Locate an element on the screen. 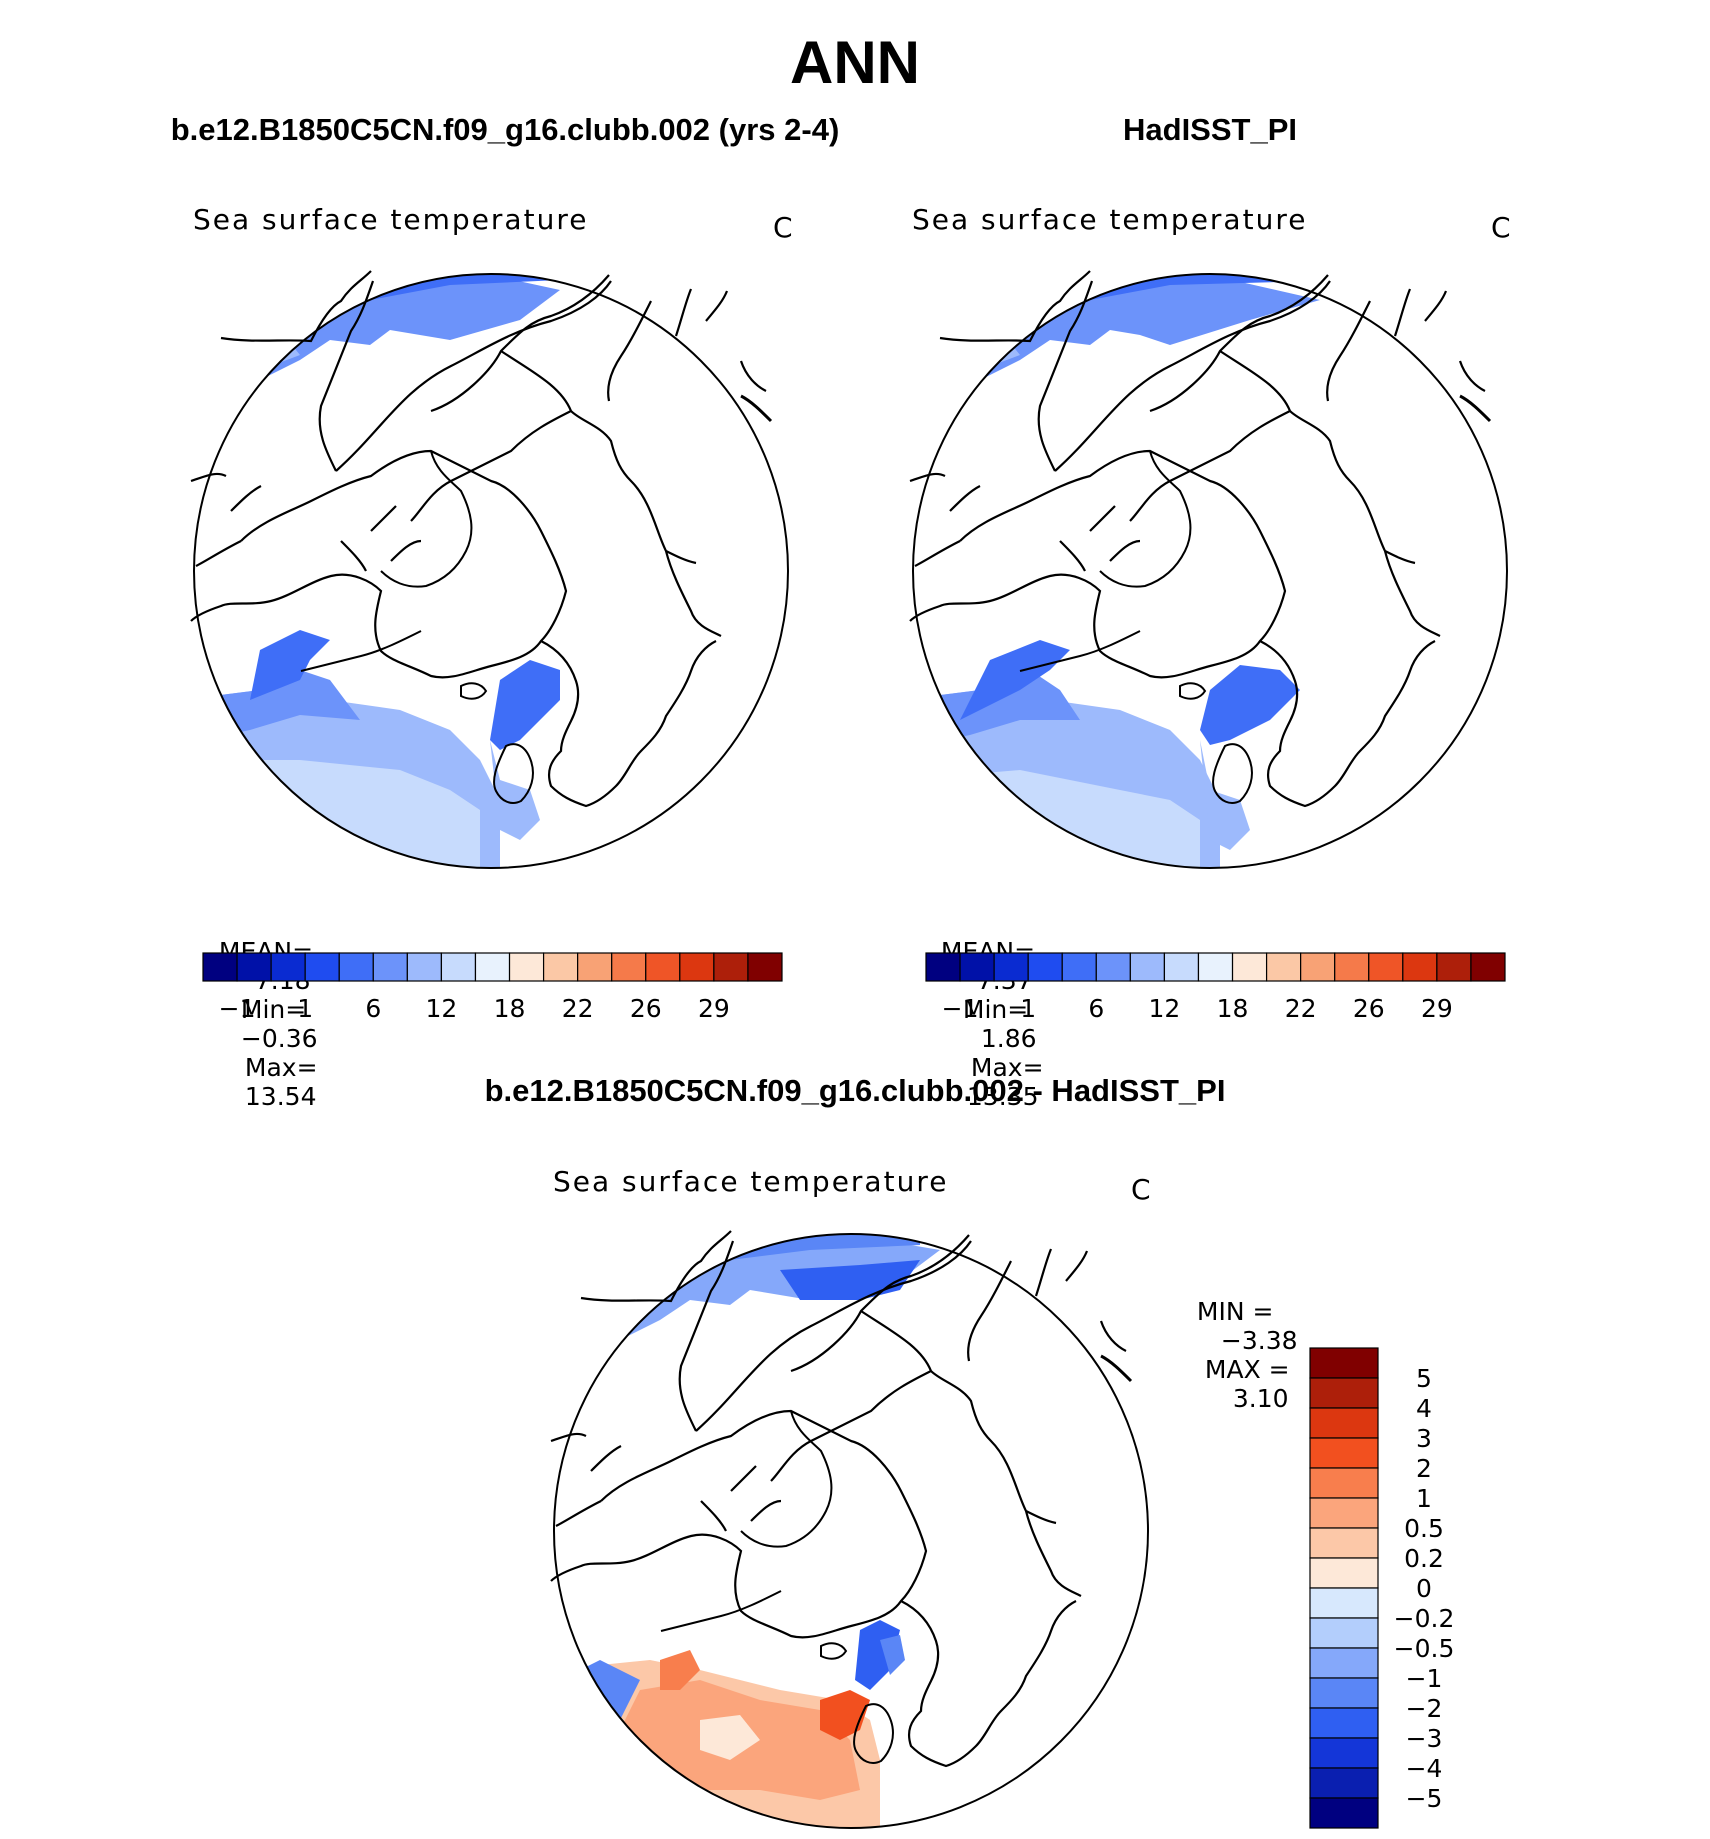 The width and height of the screenshot is (1710, 1839). right-map is located at coordinates (1208, 569).